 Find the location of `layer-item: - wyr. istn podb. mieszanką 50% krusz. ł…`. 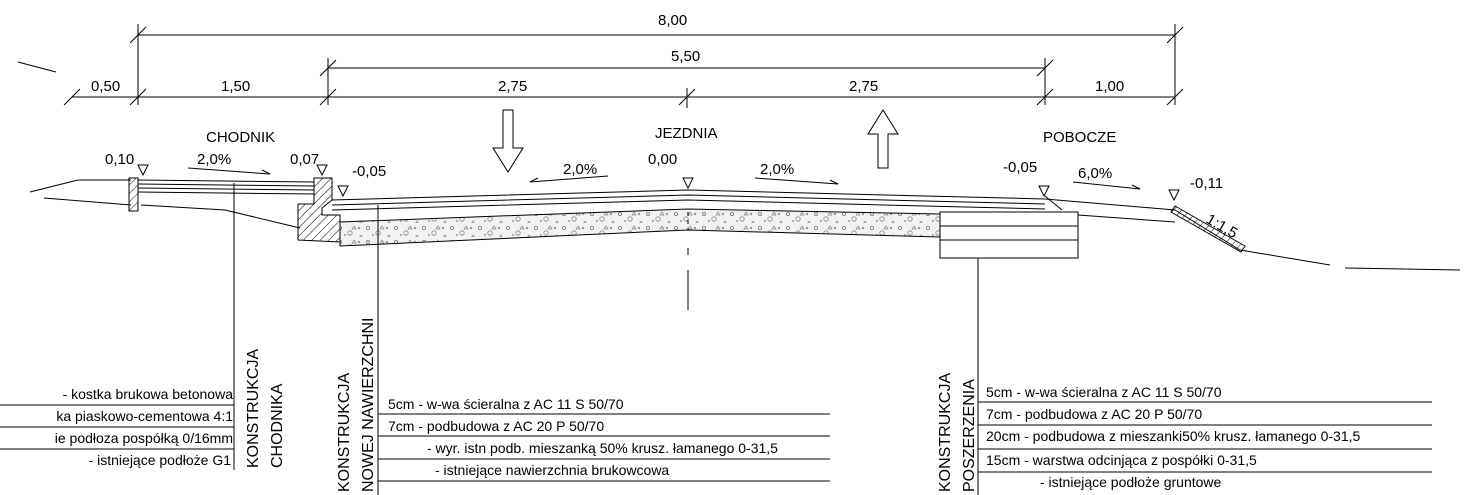

layer-item: - wyr. istn podb. mieszanką 50% krusz. ł… is located at coordinates (602, 448).